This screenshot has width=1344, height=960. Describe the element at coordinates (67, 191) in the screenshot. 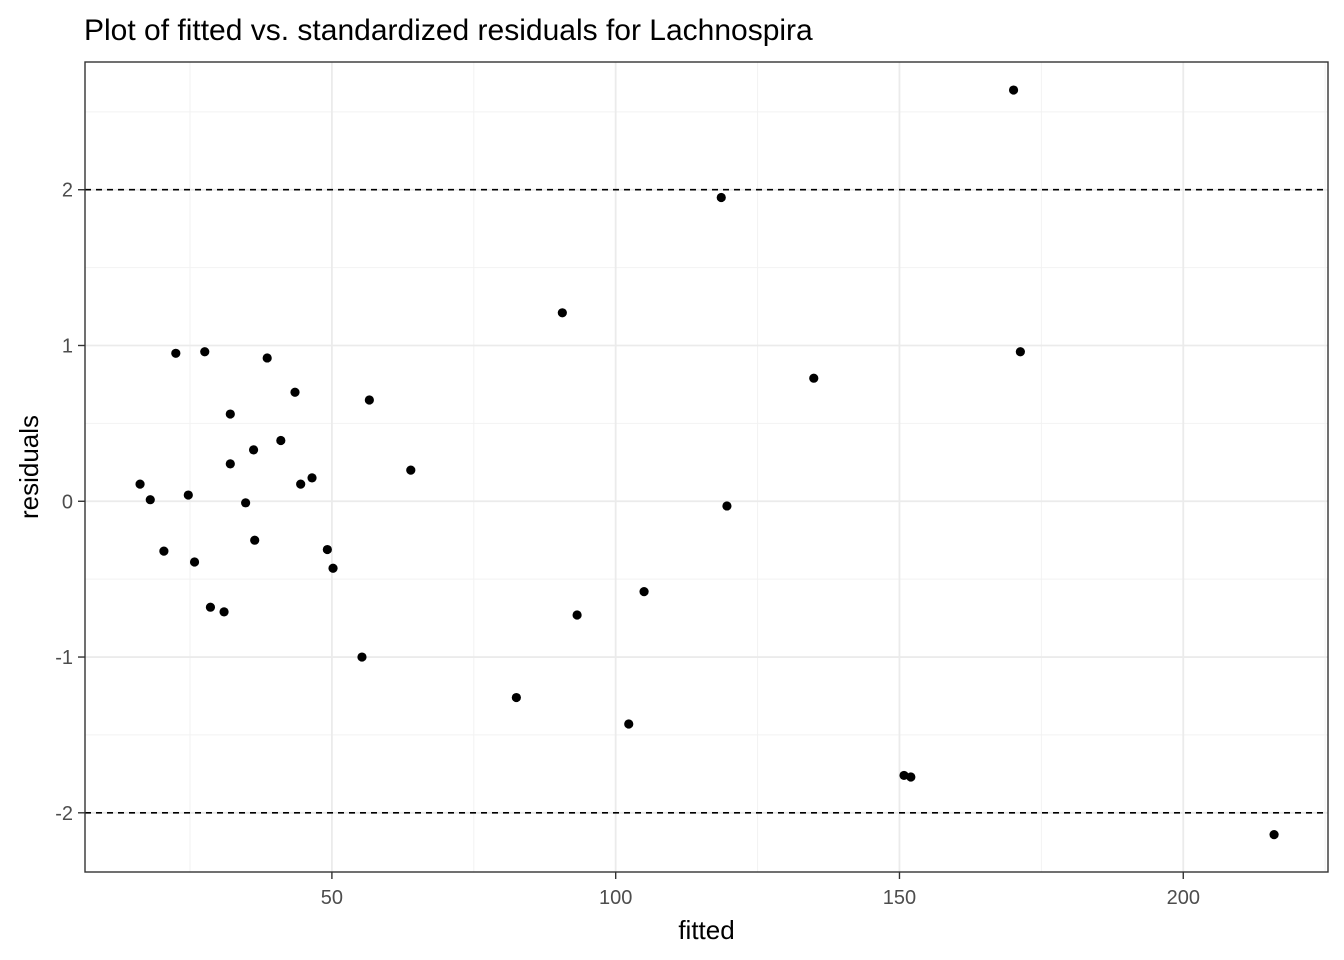

I see `y-tick-label-4: 2` at that location.